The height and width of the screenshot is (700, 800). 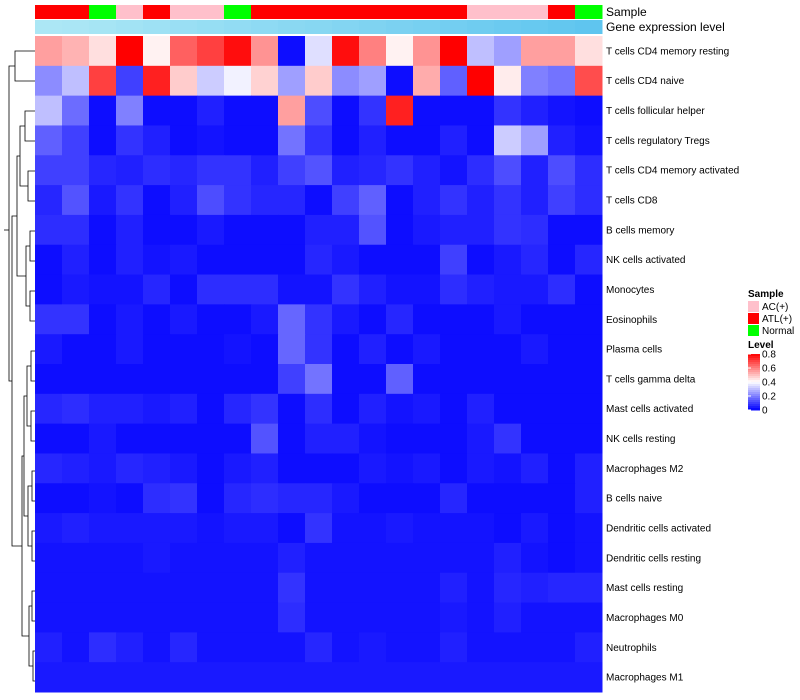 What do you see at coordinates (645, 618) in the screenshot?
I see `row-label: Macrophages M0` at bounding box center [645, 618].